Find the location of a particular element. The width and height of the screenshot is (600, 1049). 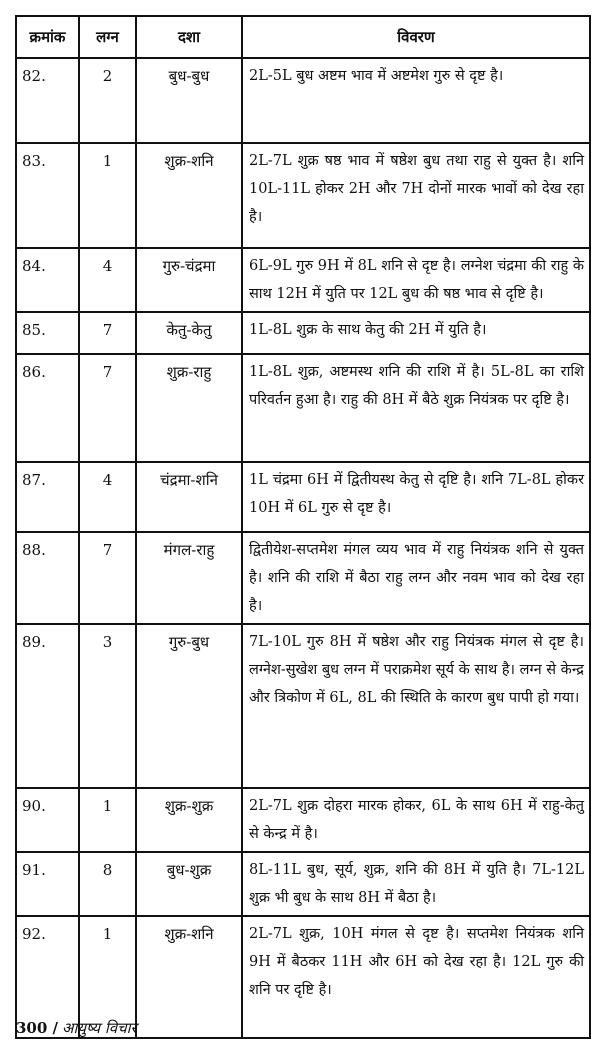

row-serial: 84. is located at coordinates (47, 280).